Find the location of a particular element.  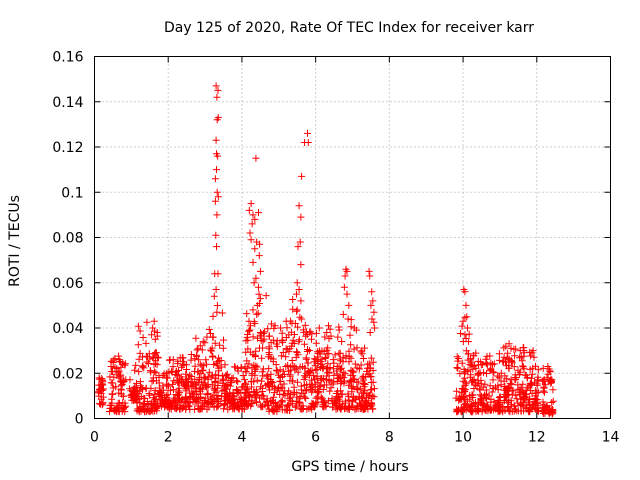

x-tick-label: 12 is located at coordinates (537, 438).